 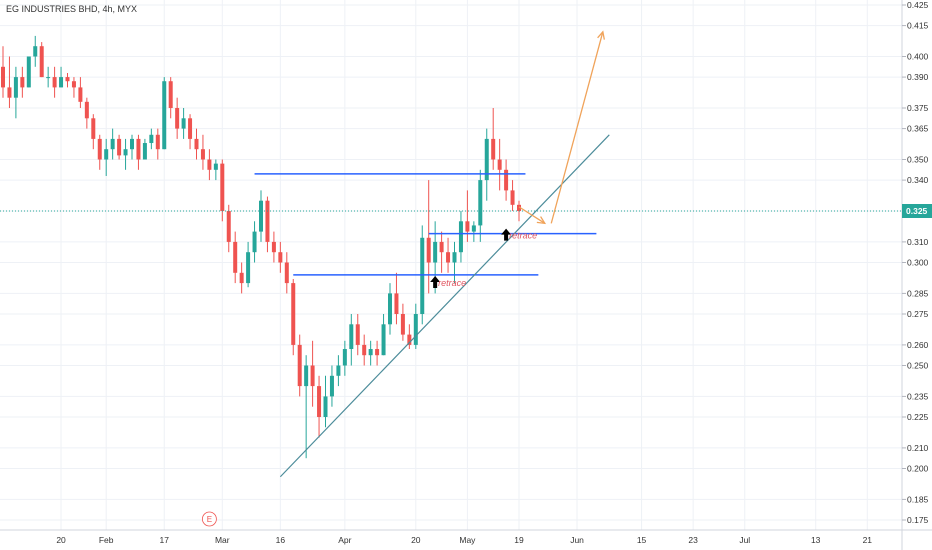 I want to click on projection-arrow-up, so click(x=577, y=127).